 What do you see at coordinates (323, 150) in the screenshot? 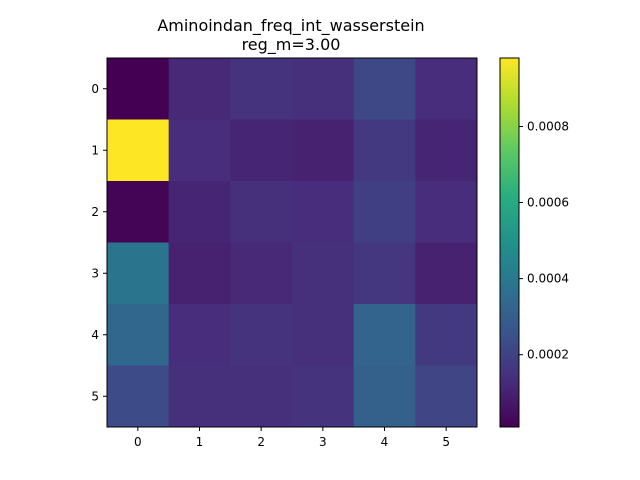
I see `heatmap-cell-r1-c3` at bounding box center [323, 150].